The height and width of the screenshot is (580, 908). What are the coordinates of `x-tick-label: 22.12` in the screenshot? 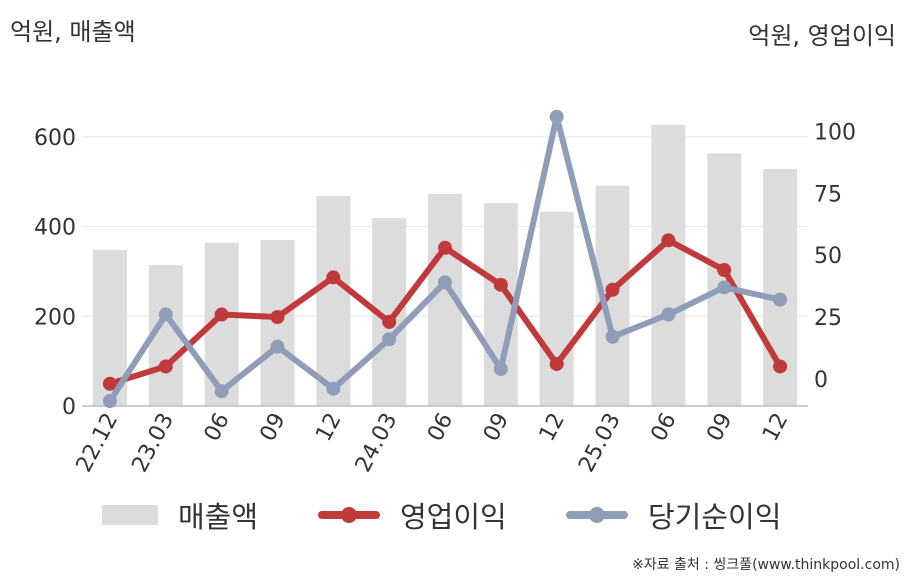 It's located at (98, 442).